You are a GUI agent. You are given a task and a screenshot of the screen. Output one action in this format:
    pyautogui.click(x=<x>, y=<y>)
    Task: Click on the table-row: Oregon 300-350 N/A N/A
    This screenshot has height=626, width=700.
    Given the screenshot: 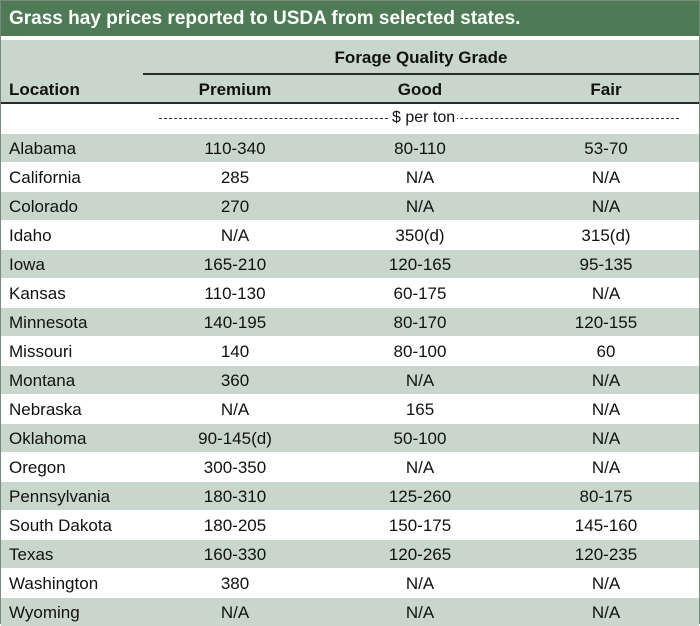 What is the action you would take?
    pyautogui.click(x=350, y=466)
    